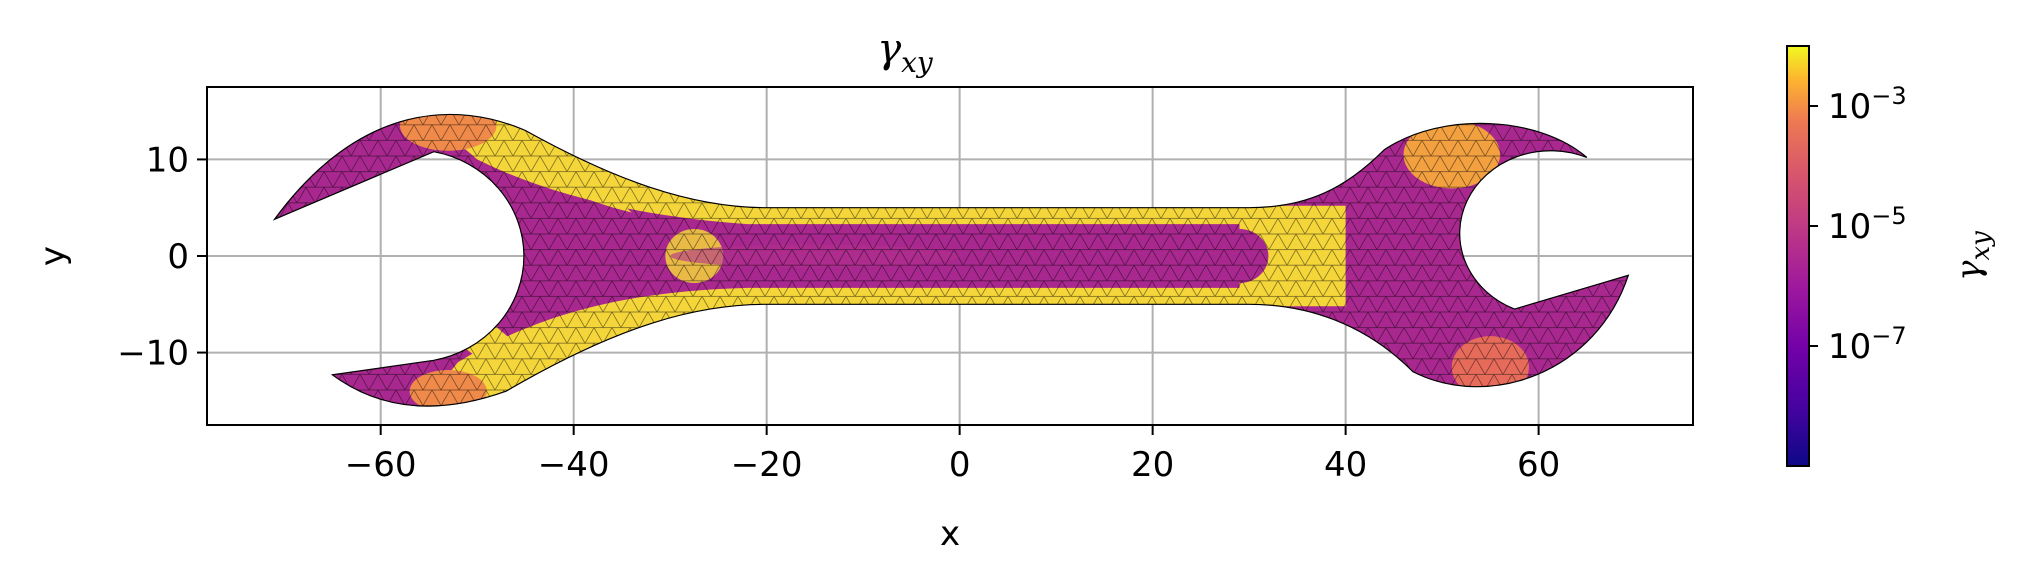  Describe the element at coordinates (53, 256) in the screenshot. I see `y-axis-label: y` at that location.